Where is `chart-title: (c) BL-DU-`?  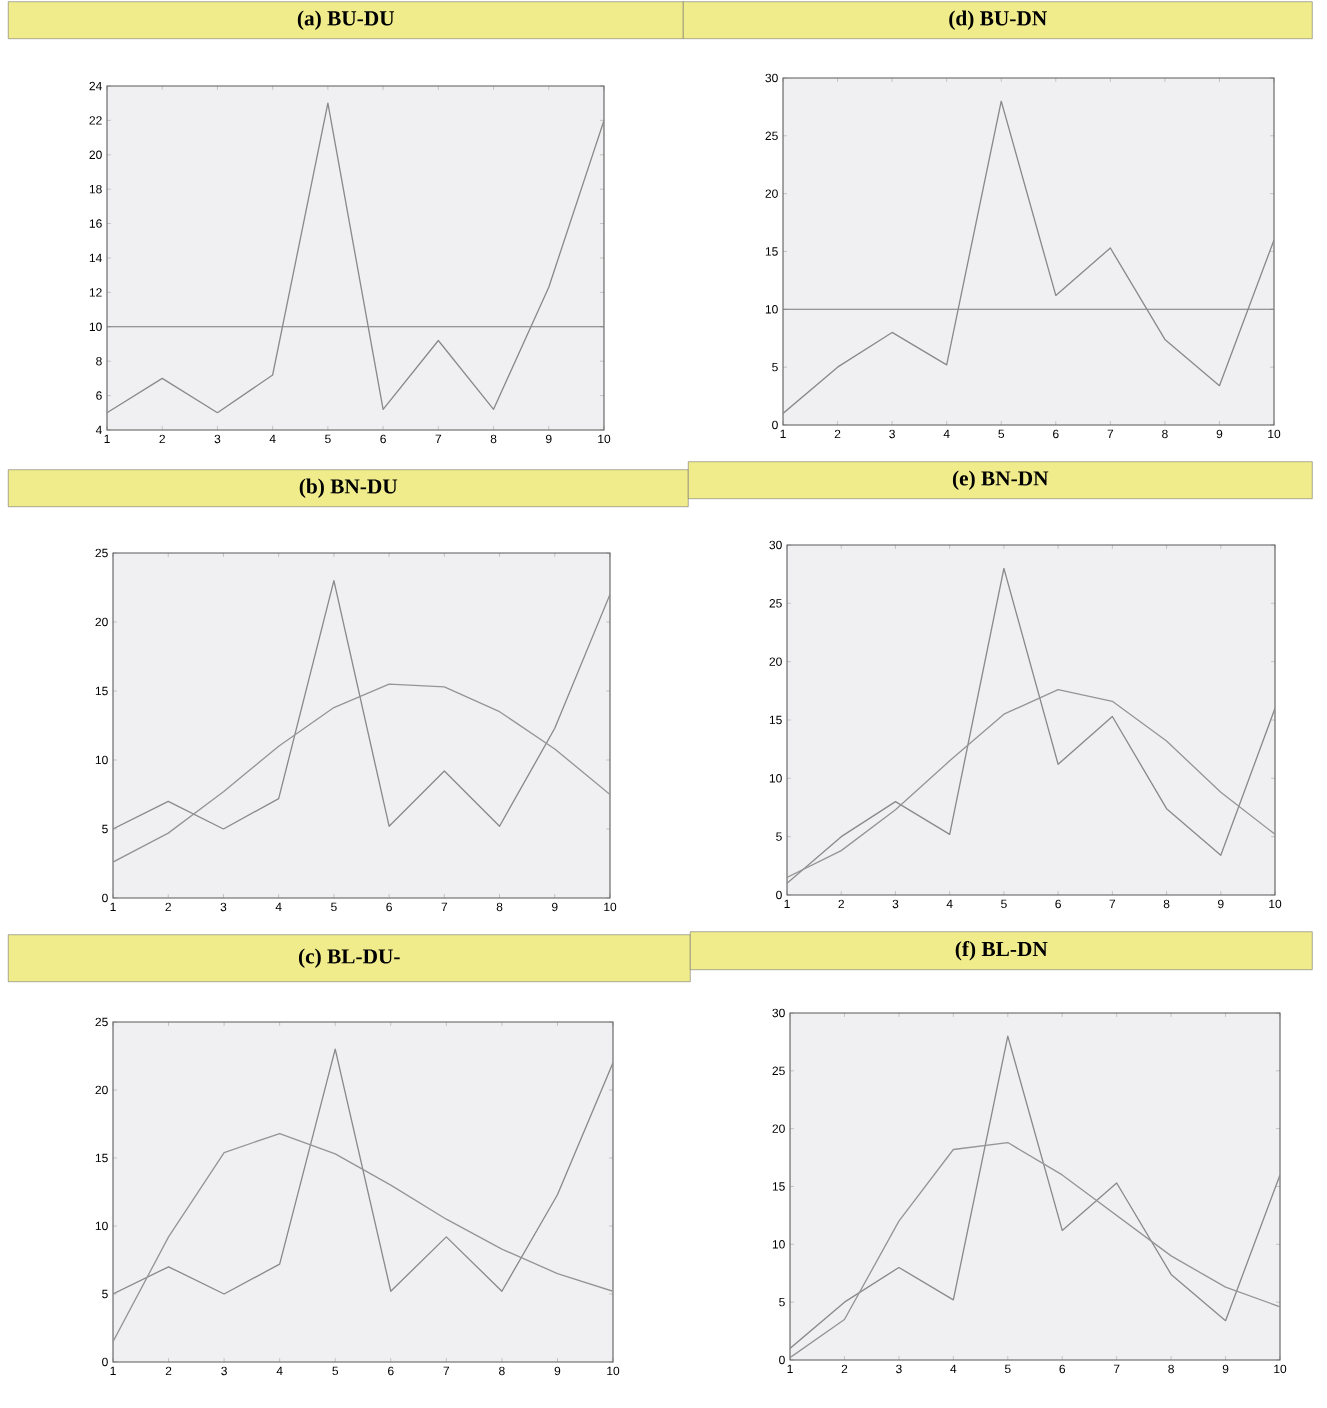
chart-title: (c) BL-DU- is located at coordinates (349, 958).